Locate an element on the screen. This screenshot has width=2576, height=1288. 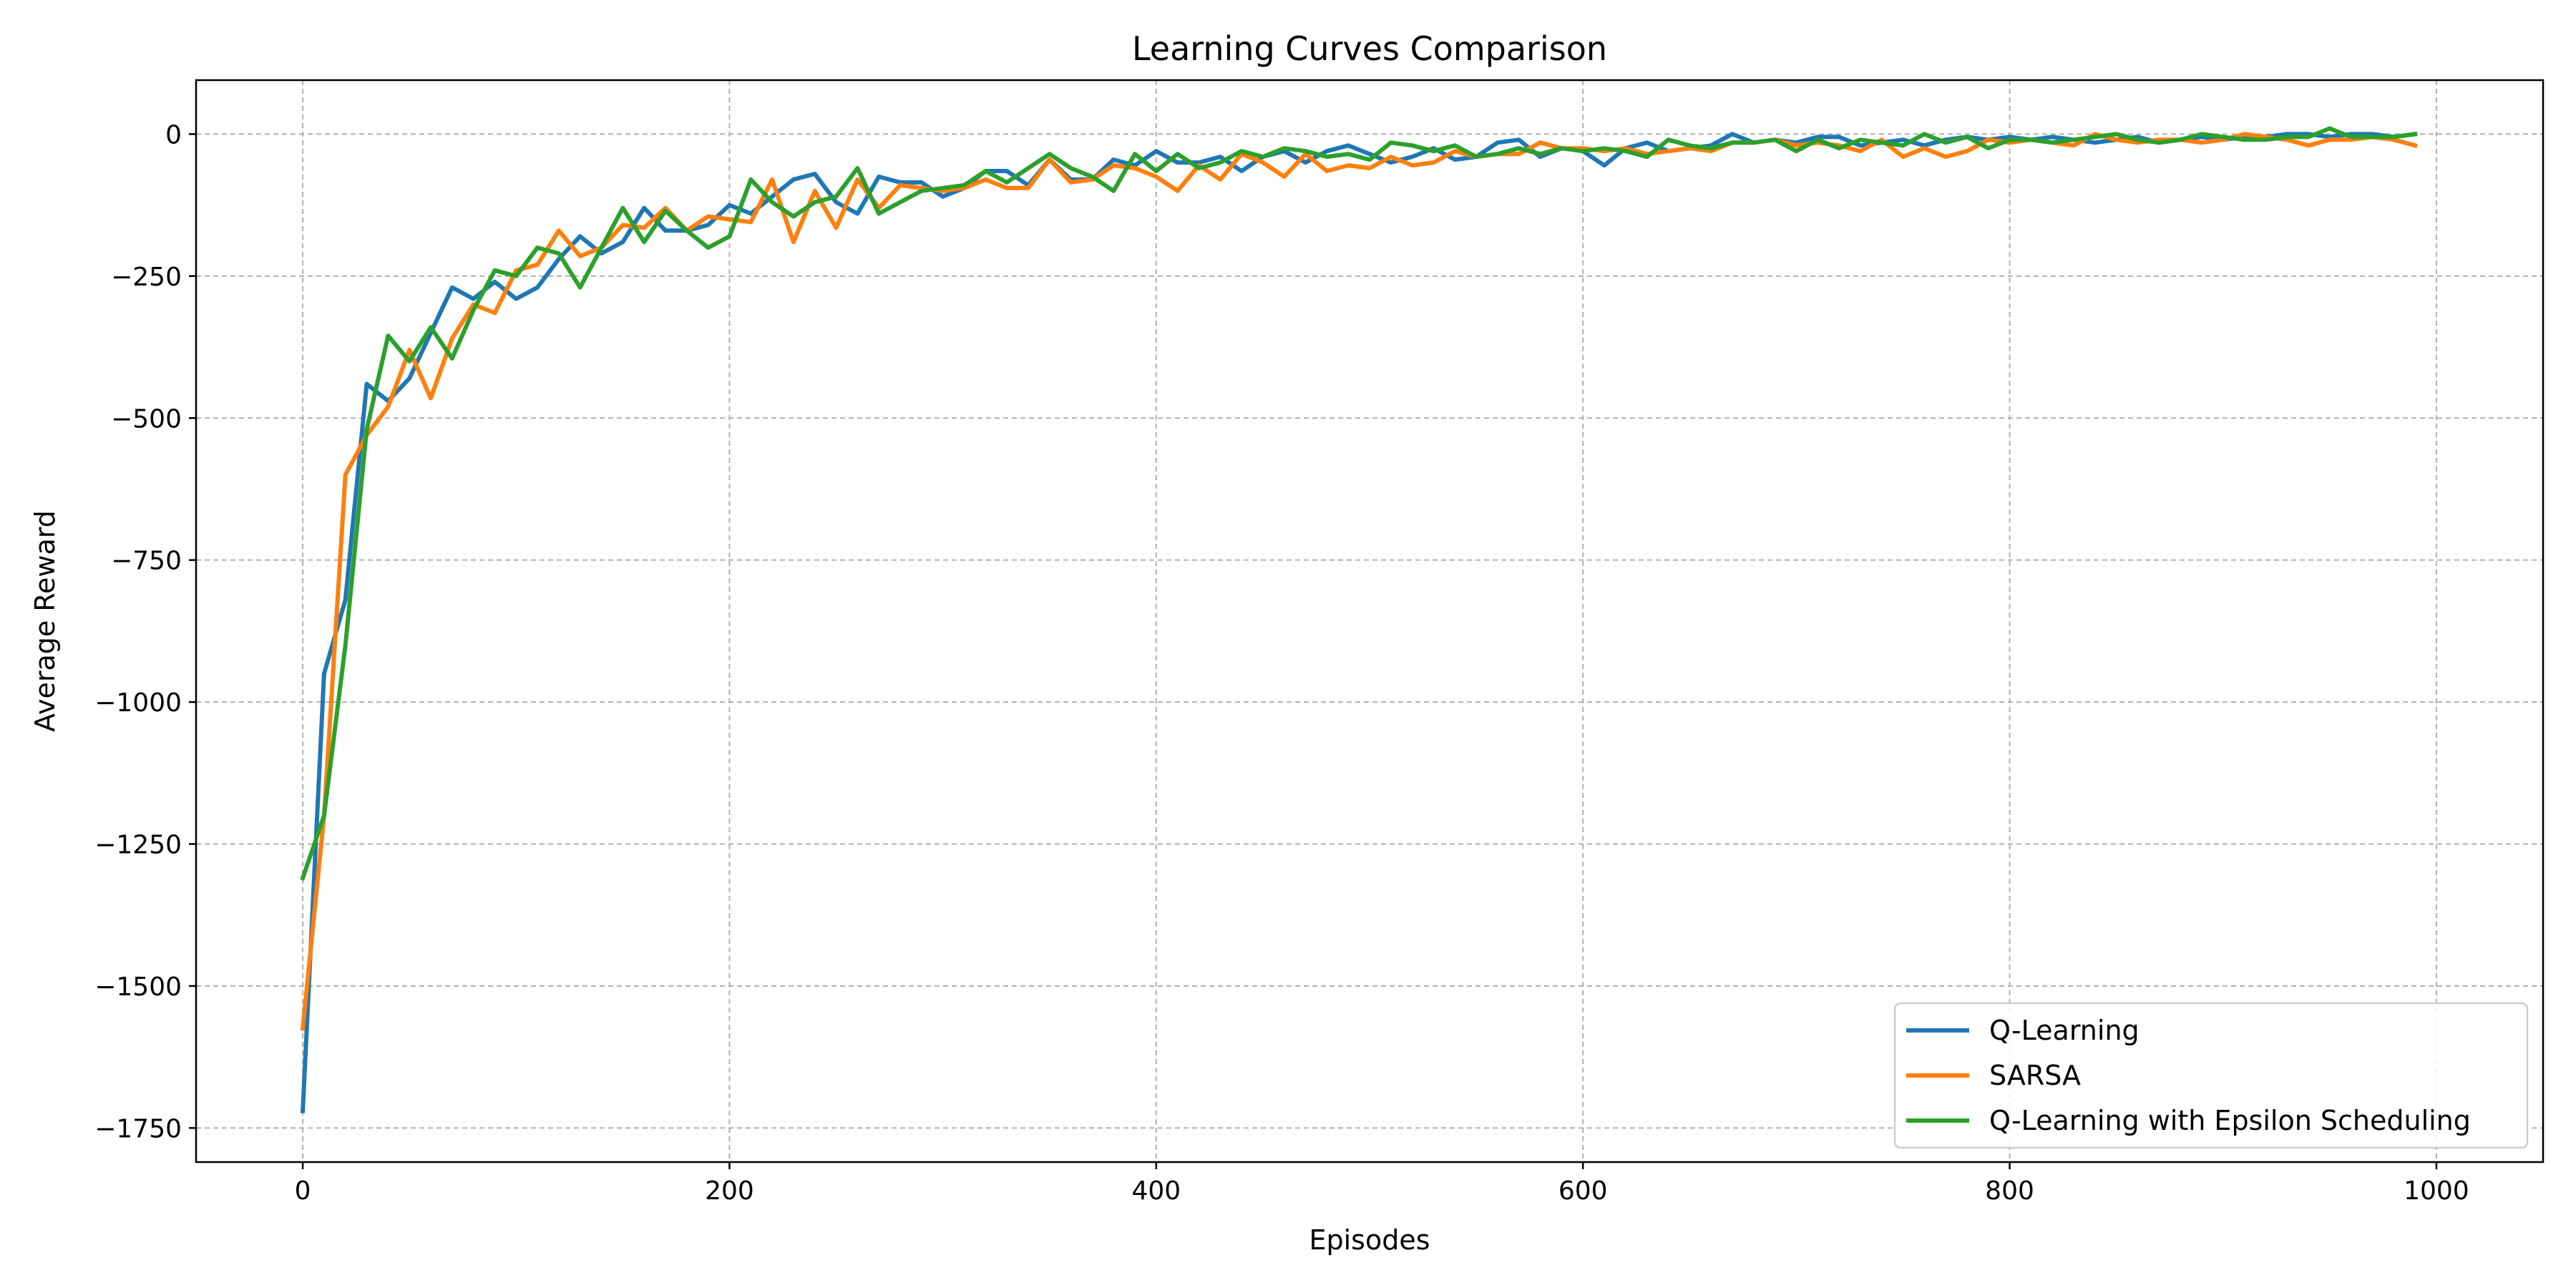
y-axis-label: Average Reward is located at coordinates (45, 621).